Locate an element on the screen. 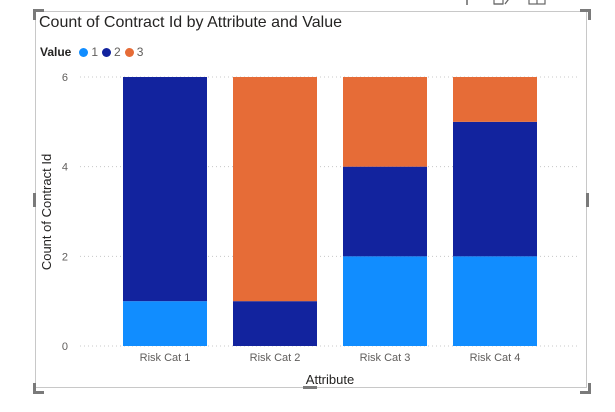  resize-handle-left is located at coordinates (34, 200).